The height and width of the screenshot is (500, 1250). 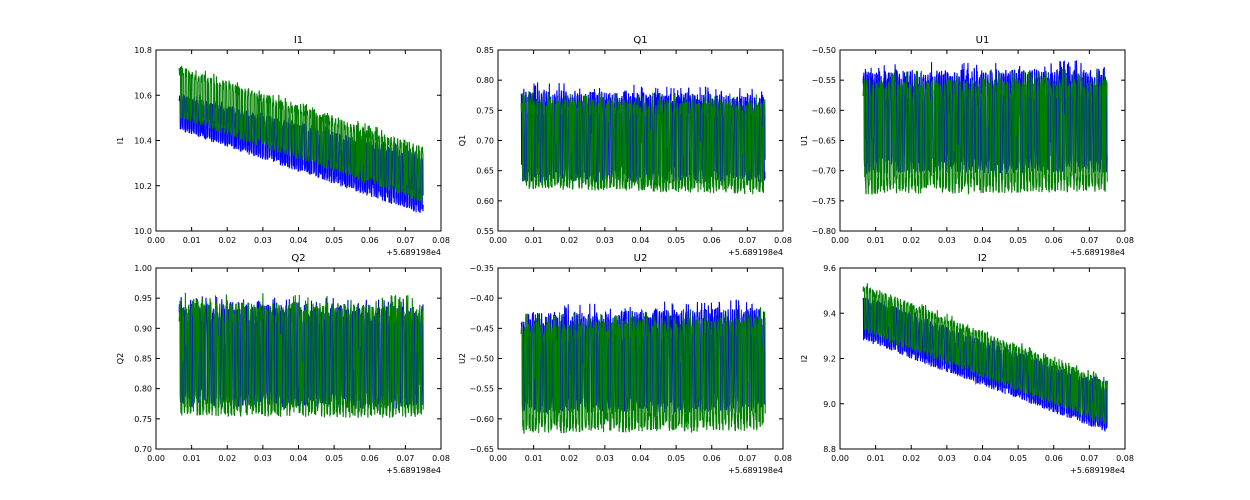 I want to click on subplot-title: Q1, so click(x=640, y=40).